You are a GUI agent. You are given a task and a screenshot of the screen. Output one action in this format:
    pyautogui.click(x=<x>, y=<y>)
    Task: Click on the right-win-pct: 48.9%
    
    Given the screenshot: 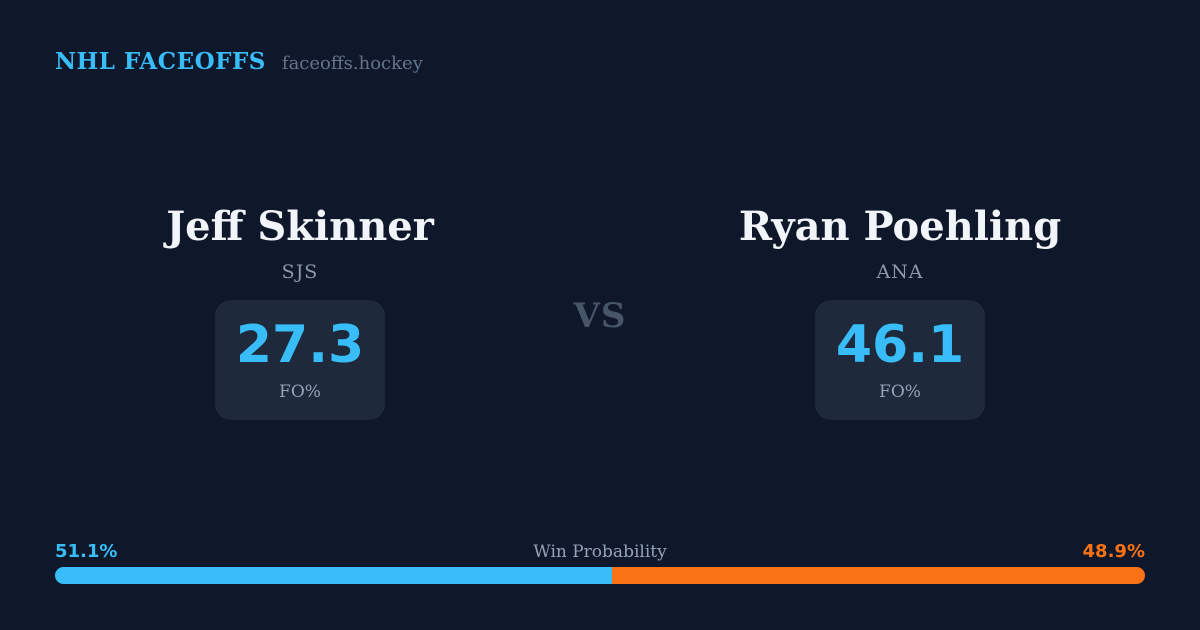 What is the action you would take?
    pyautogui.click(x=1113, y=551)
    